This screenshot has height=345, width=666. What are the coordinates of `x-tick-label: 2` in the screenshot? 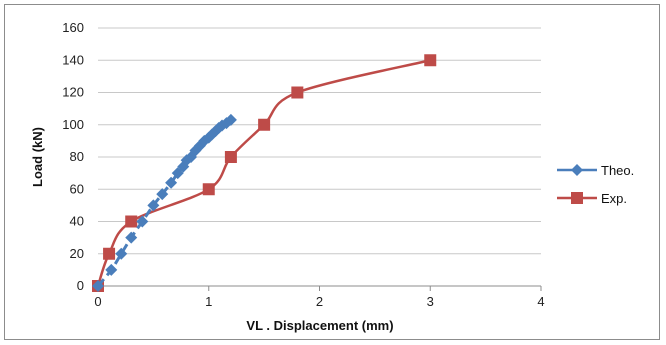 It's located at (319, 301).